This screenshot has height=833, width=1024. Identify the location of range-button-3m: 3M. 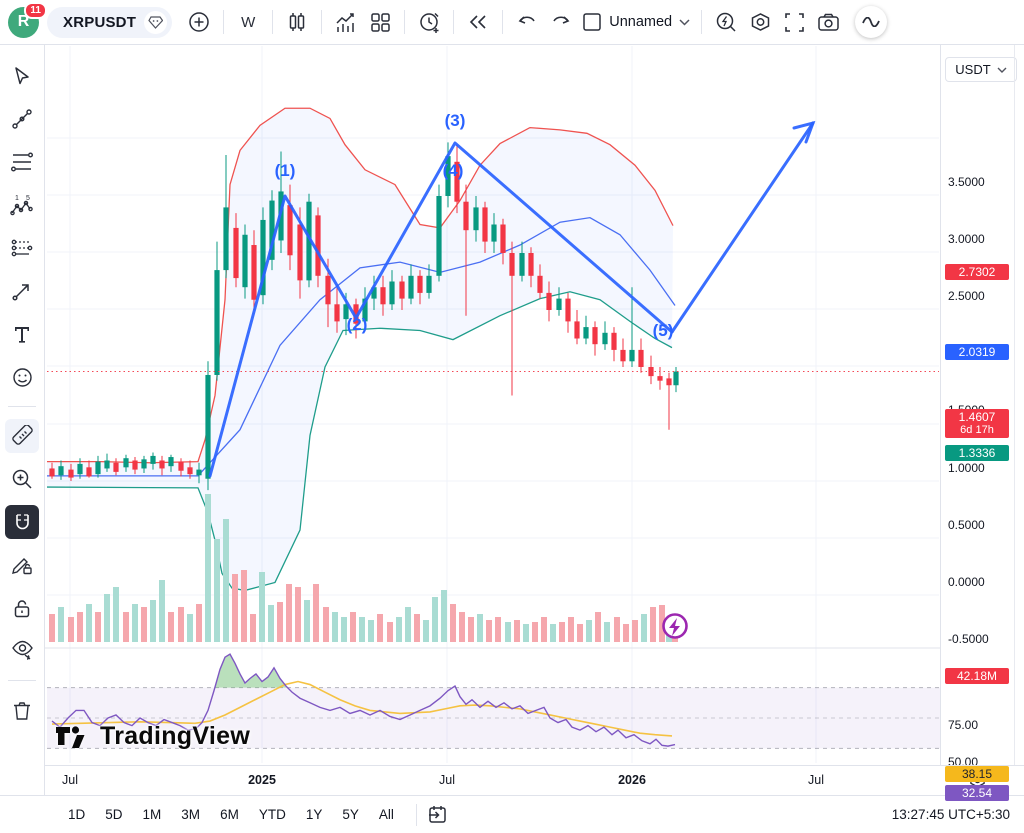
(191, 814).